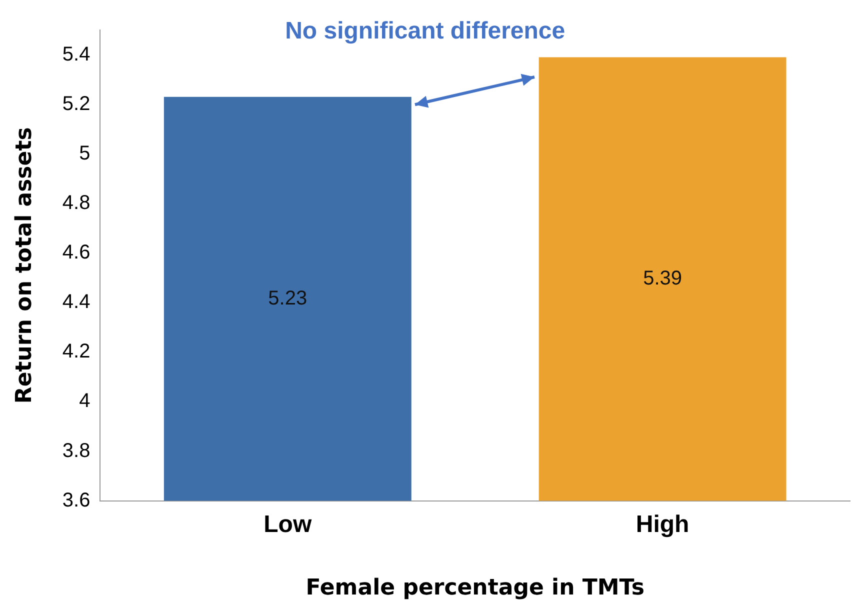  Describe the element at coordinates (76, 253) in the screenshot. I see `y-tick-label: 4.6` at that location.